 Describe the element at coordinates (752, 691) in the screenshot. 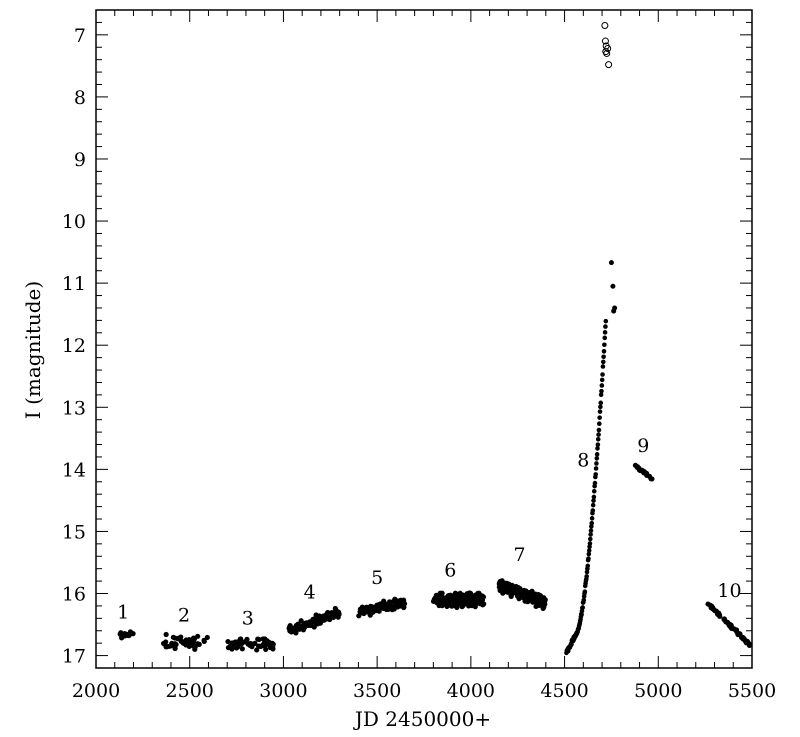

I see `x-tick-label: 5500` at that location.